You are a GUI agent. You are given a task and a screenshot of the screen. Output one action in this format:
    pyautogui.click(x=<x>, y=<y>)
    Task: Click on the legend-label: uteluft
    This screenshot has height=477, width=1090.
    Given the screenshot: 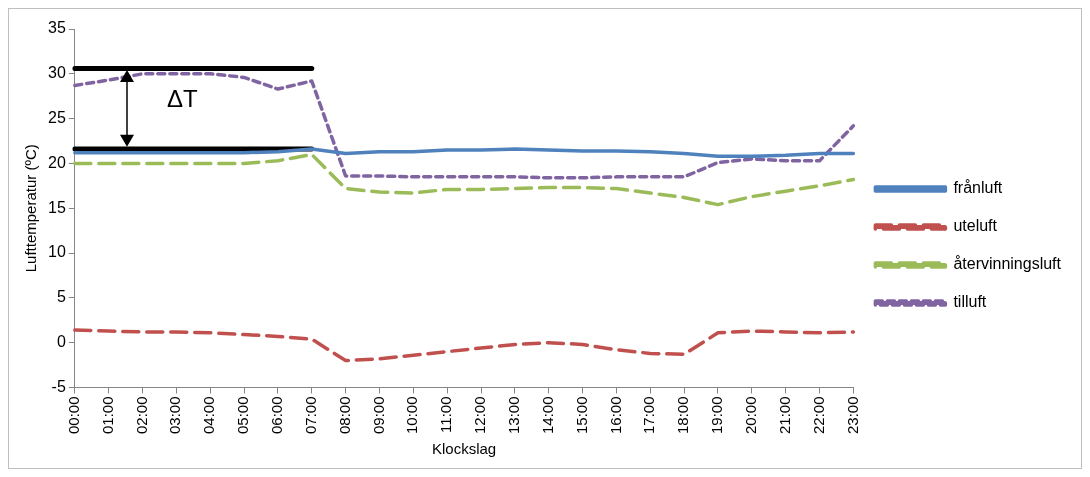 What is the action you would take?
    pyautogui.click(x=975, y=226)
    